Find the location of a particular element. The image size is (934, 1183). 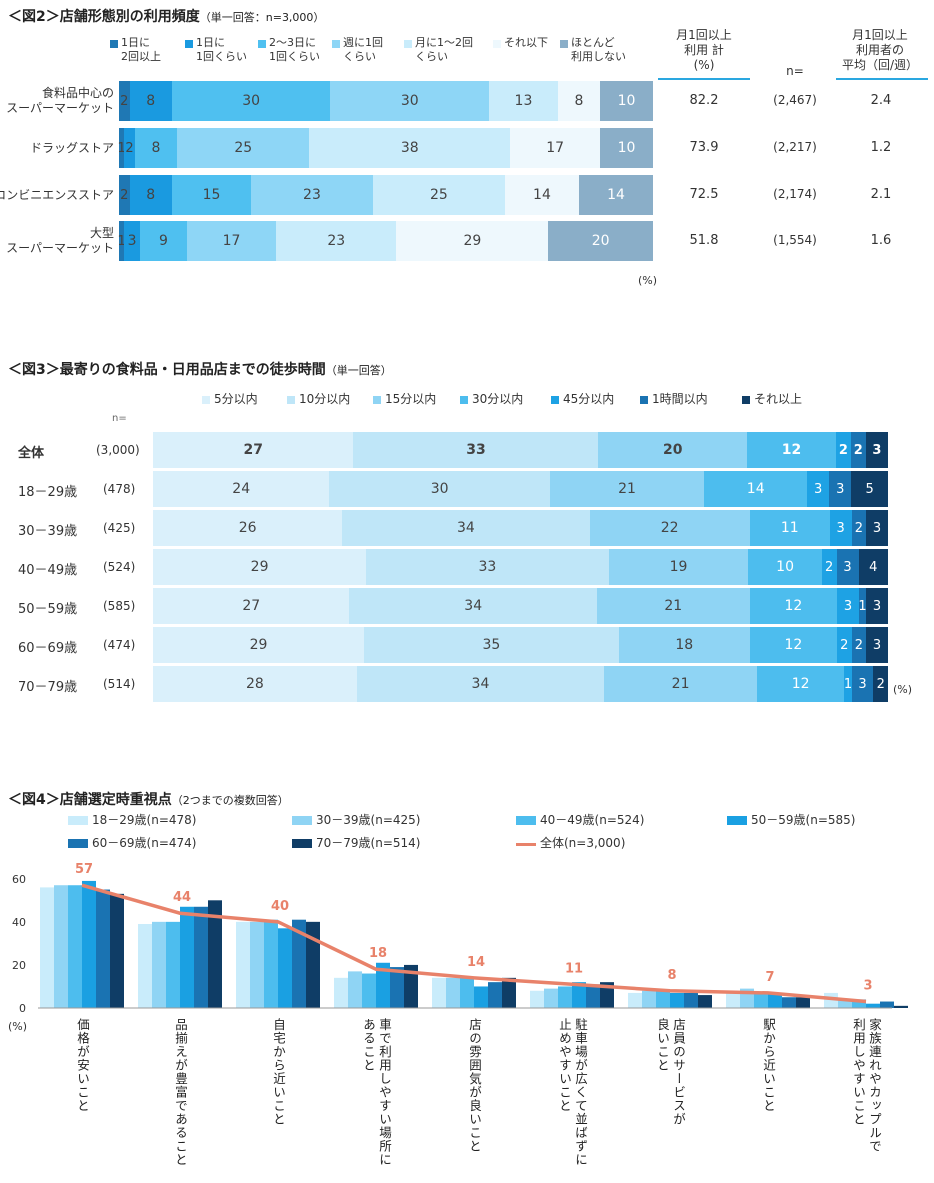

fig2-bar-segment: 20 is located at coordinates (600, 241).